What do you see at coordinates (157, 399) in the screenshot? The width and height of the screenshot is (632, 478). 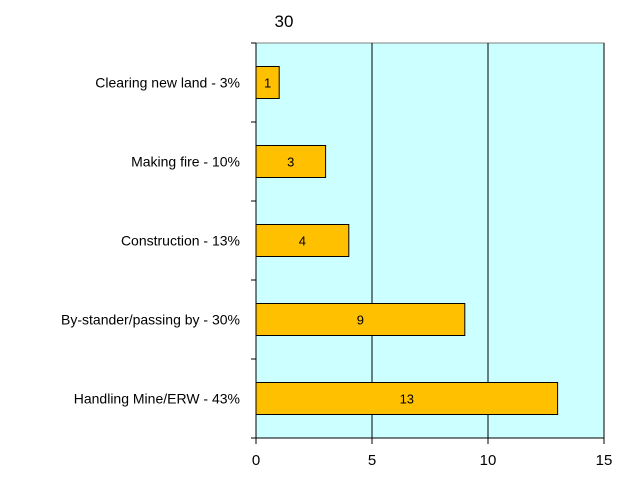 I see `y-axis-category-label: Handling Mine/ERW - 43%` at bounding box center [157, 399].